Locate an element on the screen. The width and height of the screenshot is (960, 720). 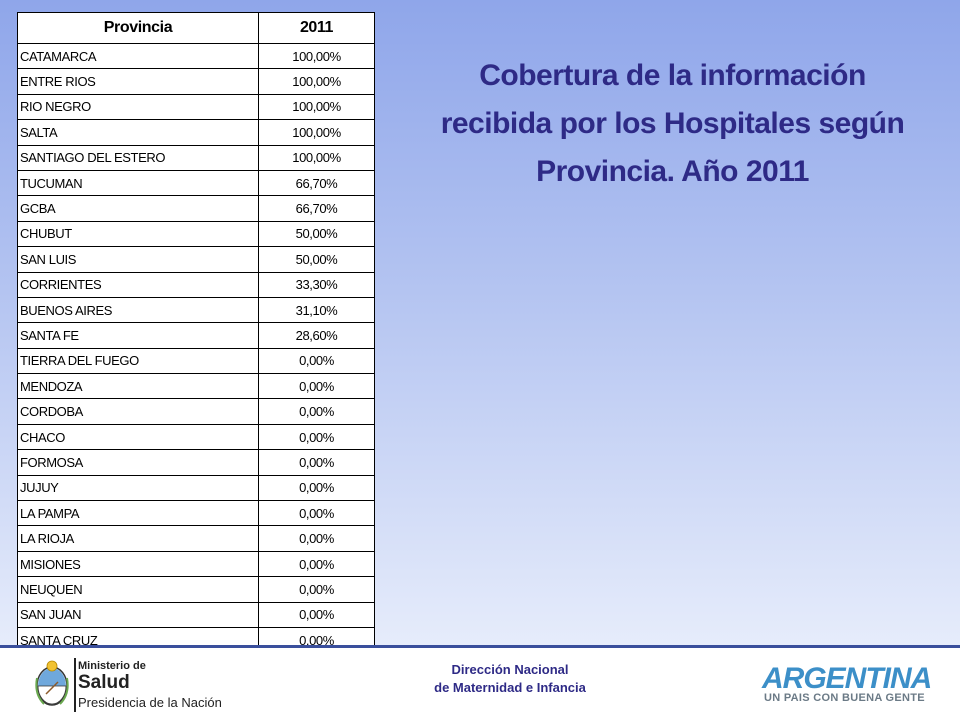
table-row: JUJUY 0,00% is located at coordinates (196, 488).